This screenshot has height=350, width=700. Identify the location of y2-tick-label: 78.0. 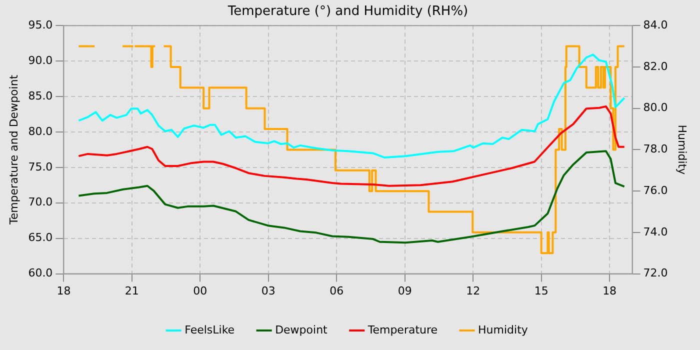
(655, 149).